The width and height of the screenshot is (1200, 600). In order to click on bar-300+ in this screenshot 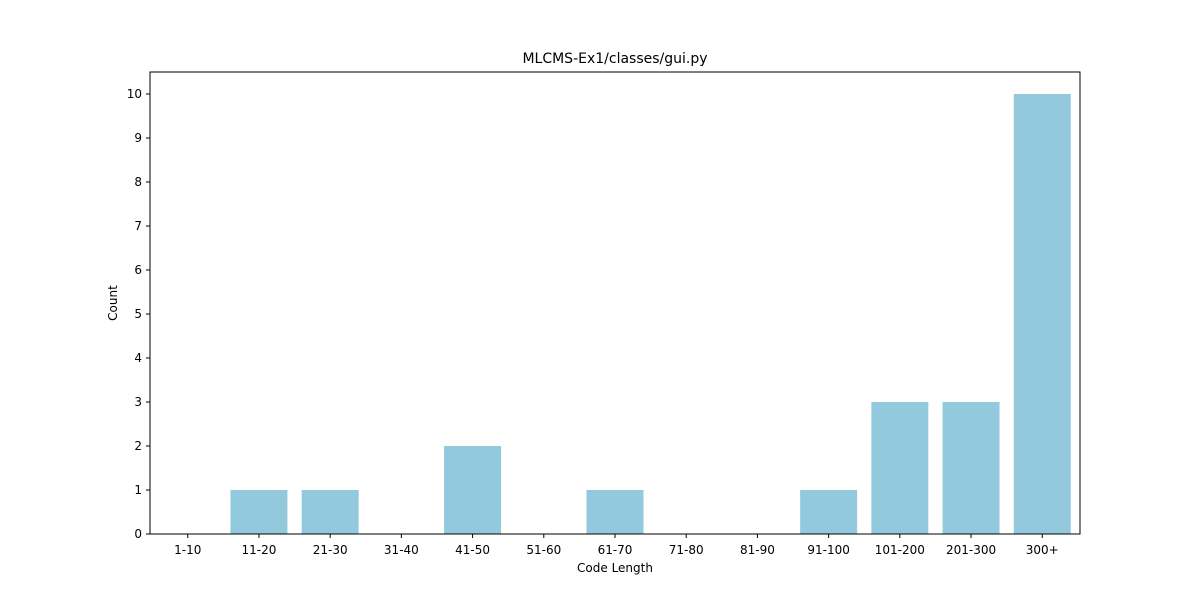, I will do `click(1042, 314)`.